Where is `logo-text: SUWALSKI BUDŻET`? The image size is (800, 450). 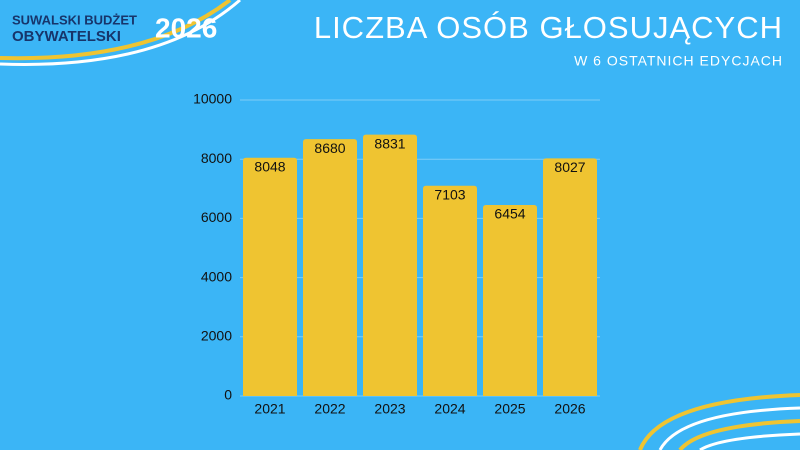 logo-text: SUWALSKI BUDŻET is located at coordinates (74, 19).